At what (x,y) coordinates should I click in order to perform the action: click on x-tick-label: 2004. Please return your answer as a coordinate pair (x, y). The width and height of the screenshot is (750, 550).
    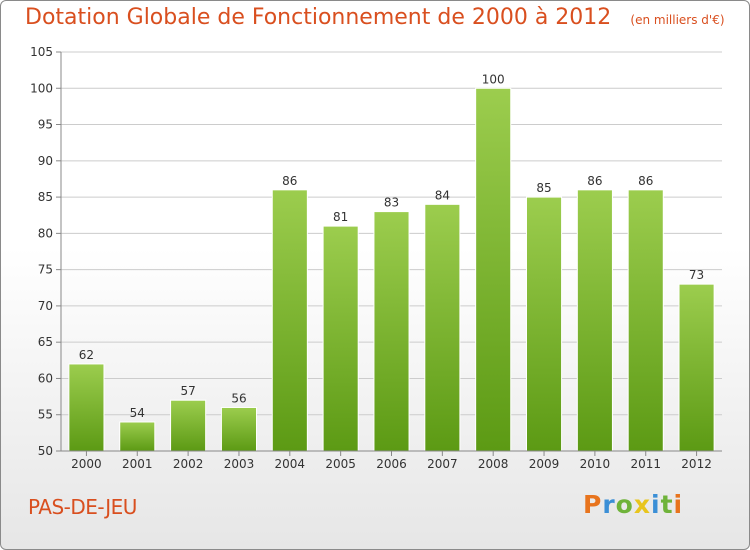
    Looking at the image, I should click on (290, 464).